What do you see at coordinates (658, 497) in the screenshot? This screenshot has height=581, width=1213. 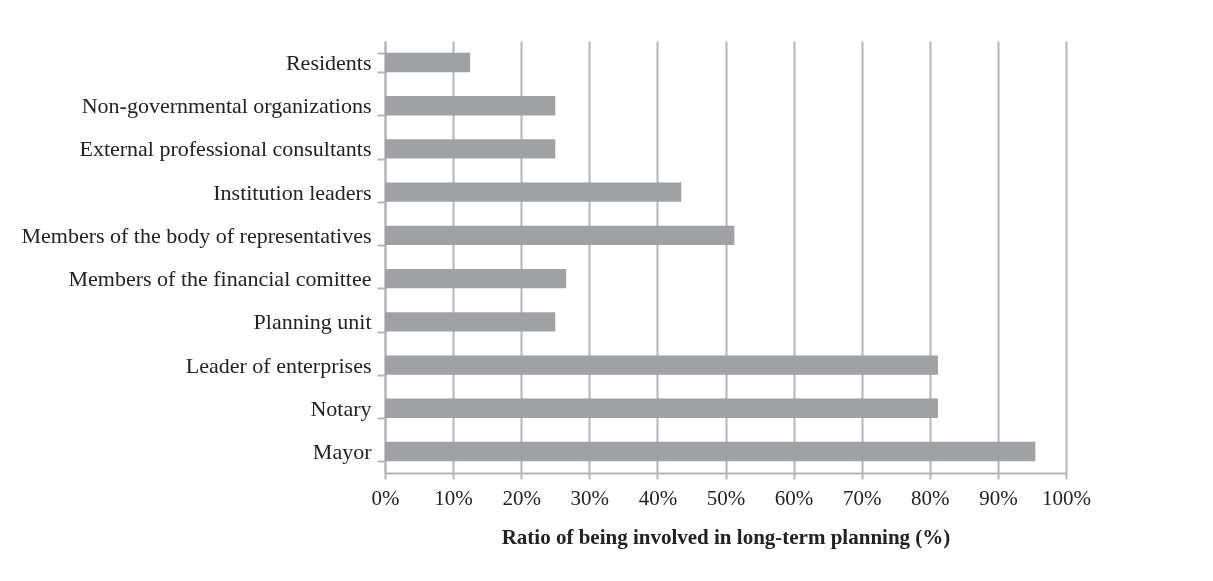 I see `x-tick-label: 40%` at bounding box center [658, 497].